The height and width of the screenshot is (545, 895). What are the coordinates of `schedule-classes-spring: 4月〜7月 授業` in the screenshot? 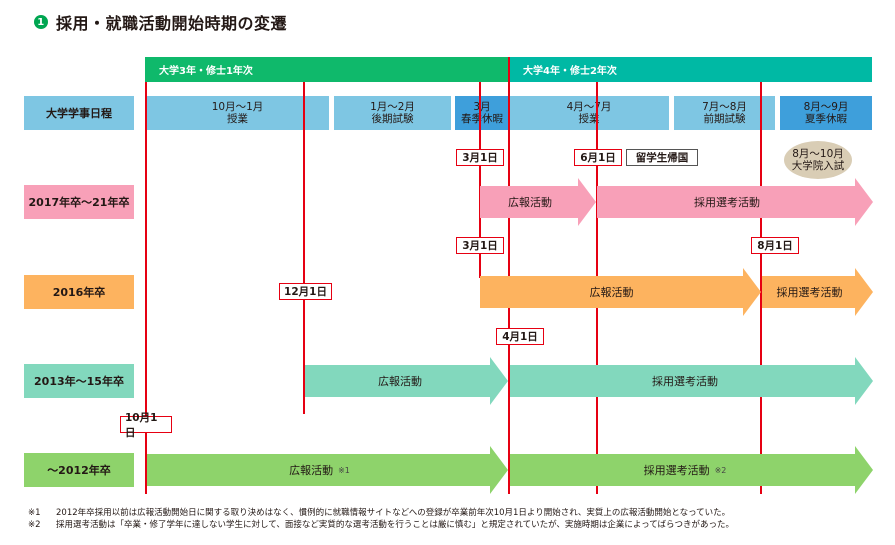 It's located at (589, 113).